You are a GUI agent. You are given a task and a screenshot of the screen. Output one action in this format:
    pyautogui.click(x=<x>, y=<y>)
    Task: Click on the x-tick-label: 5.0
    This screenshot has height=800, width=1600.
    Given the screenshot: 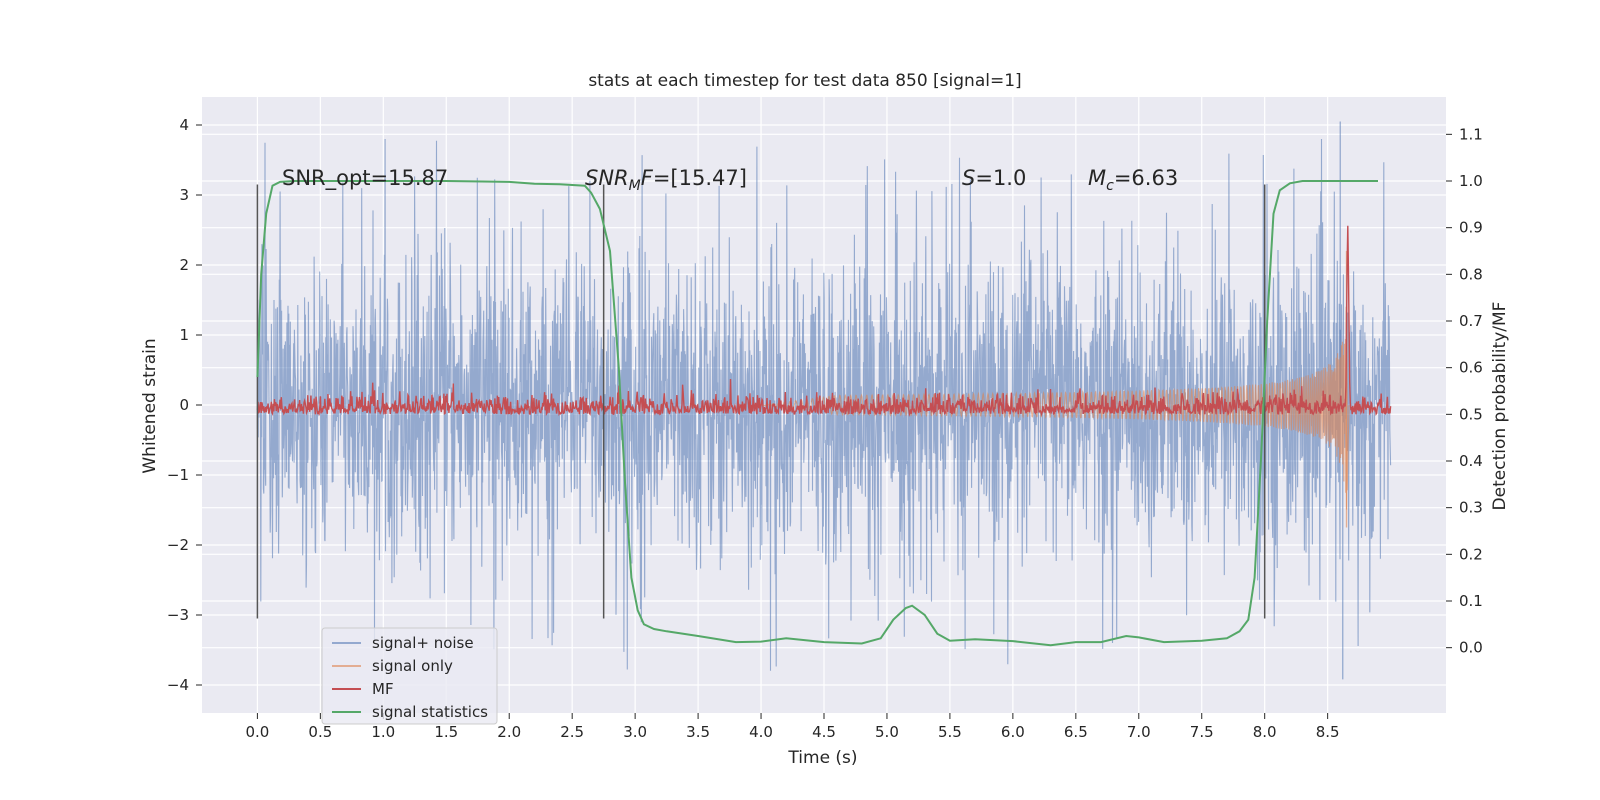 What is the action you would take?
    pyautogui.click(x=887, y=732)
    